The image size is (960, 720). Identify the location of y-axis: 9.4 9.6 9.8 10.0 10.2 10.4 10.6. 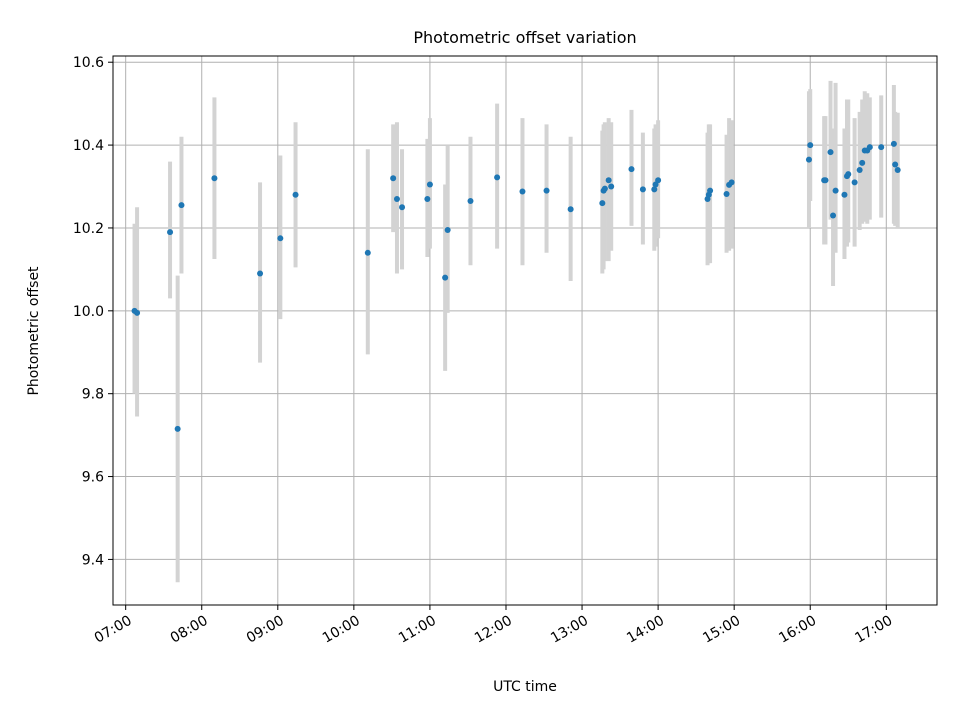
(93, 311).